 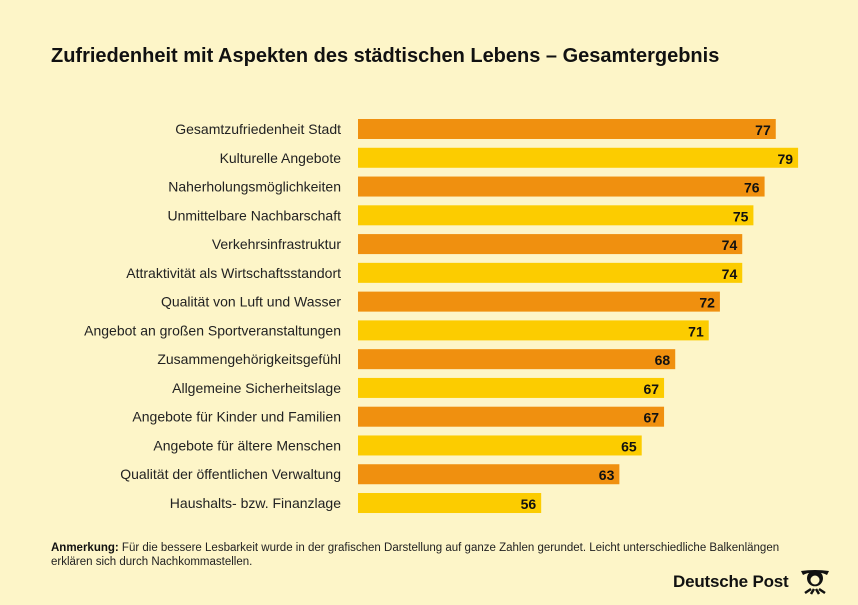 What do you see at coordinates (233, 273) in the screenshot?
I see `category-label: Attraktivität als Wirtschaftsstandort` at bounding box center [233, 273].